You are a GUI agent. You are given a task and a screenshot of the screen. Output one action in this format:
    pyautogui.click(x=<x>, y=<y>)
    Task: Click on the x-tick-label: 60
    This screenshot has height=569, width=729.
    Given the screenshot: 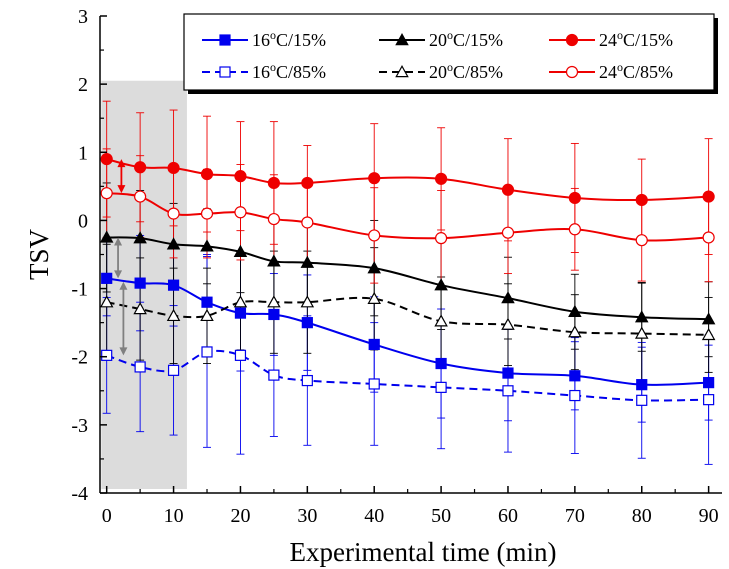 What is the action you would take?
    pyautogui.click(x=508, y=516)
    